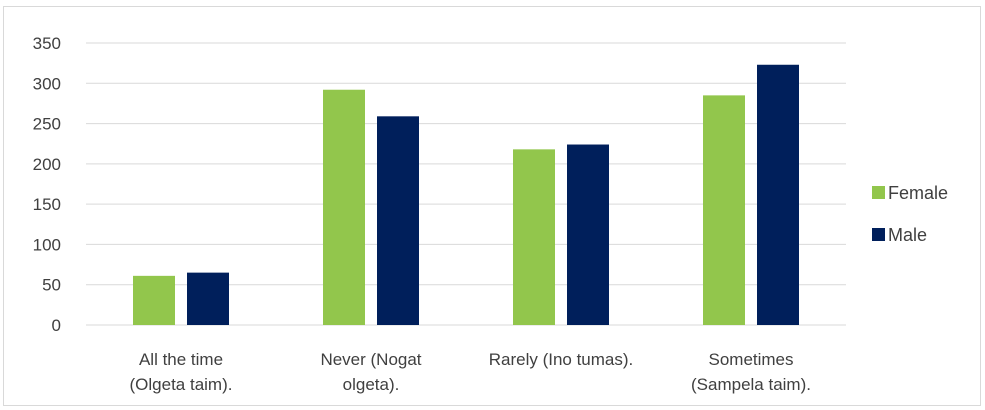 The height and width of the screenshot is (410, 985). I want to click on x-category-label: Rarely (Ino tumas)., so click(561, 359).